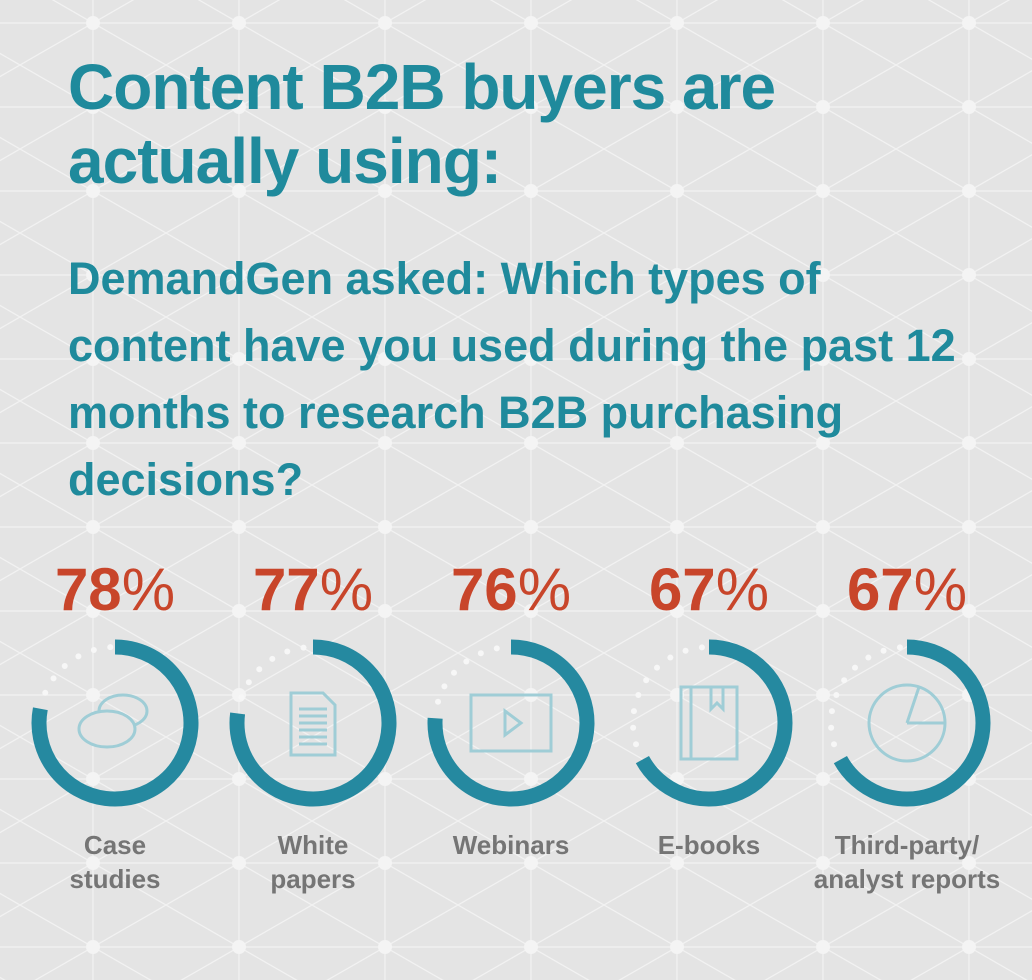 The height and width of the screenshot is (980, 1032). I want to click on category-label: E-books, so click(709, 845).